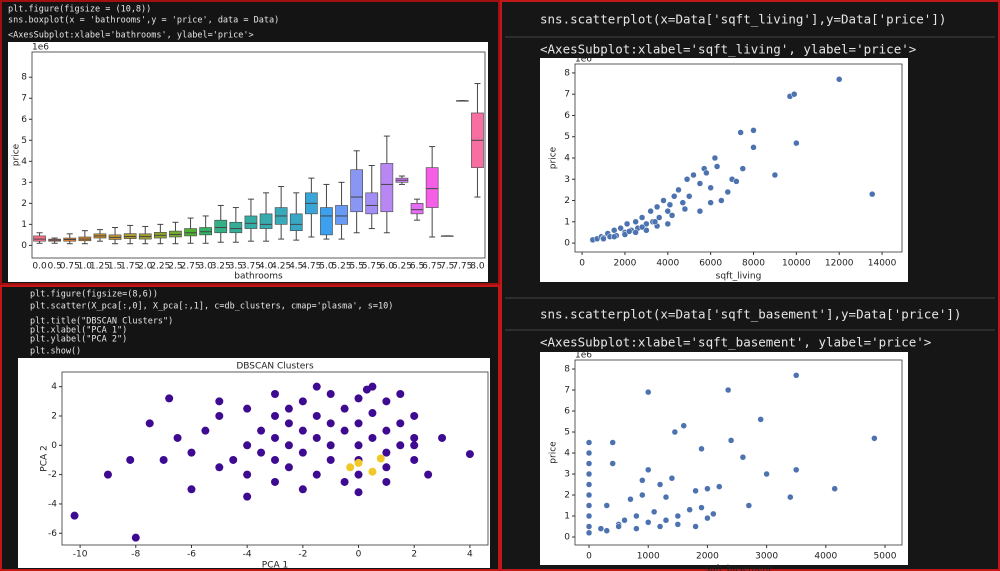 The width and height of the screenshot is (1000, 571). What do you see at coordinates (275, 367) in the screenshot?
I see `chart-title: DBSCAN Clusters` at bounding box center [275, 367].